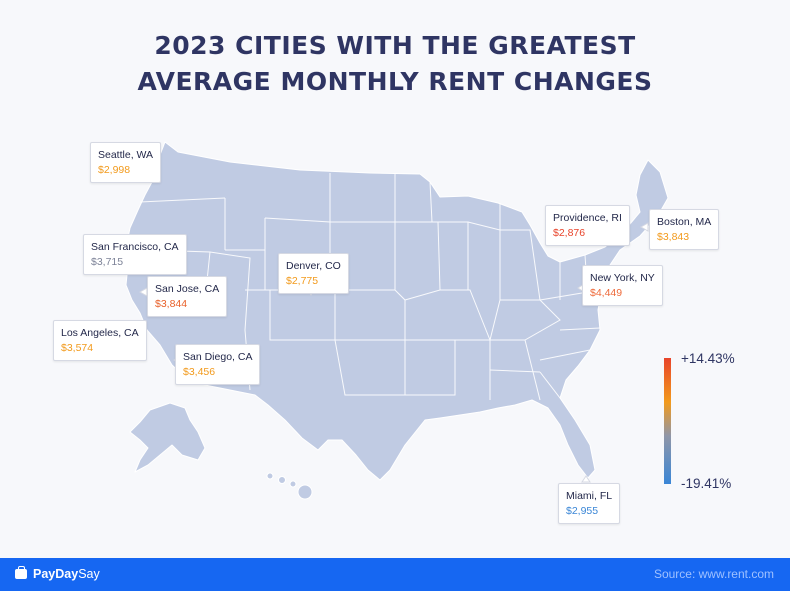 This screenshot has width=790, height=591. I want to click on city-rent: $3,844, so click(171, 304).